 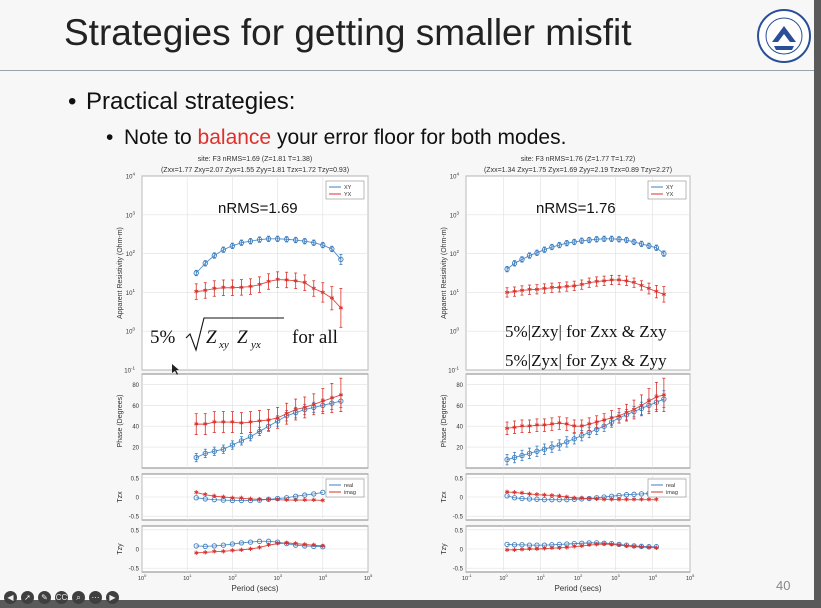 I want to click on prev-icon: ◀, so click(x=10, y=597).